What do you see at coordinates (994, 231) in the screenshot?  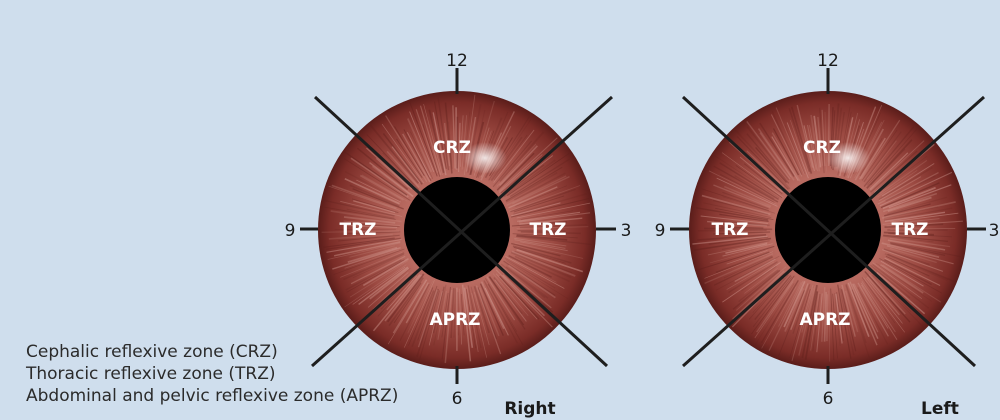 I see `clock-label-3: 3` at bounding box center [994, 231].